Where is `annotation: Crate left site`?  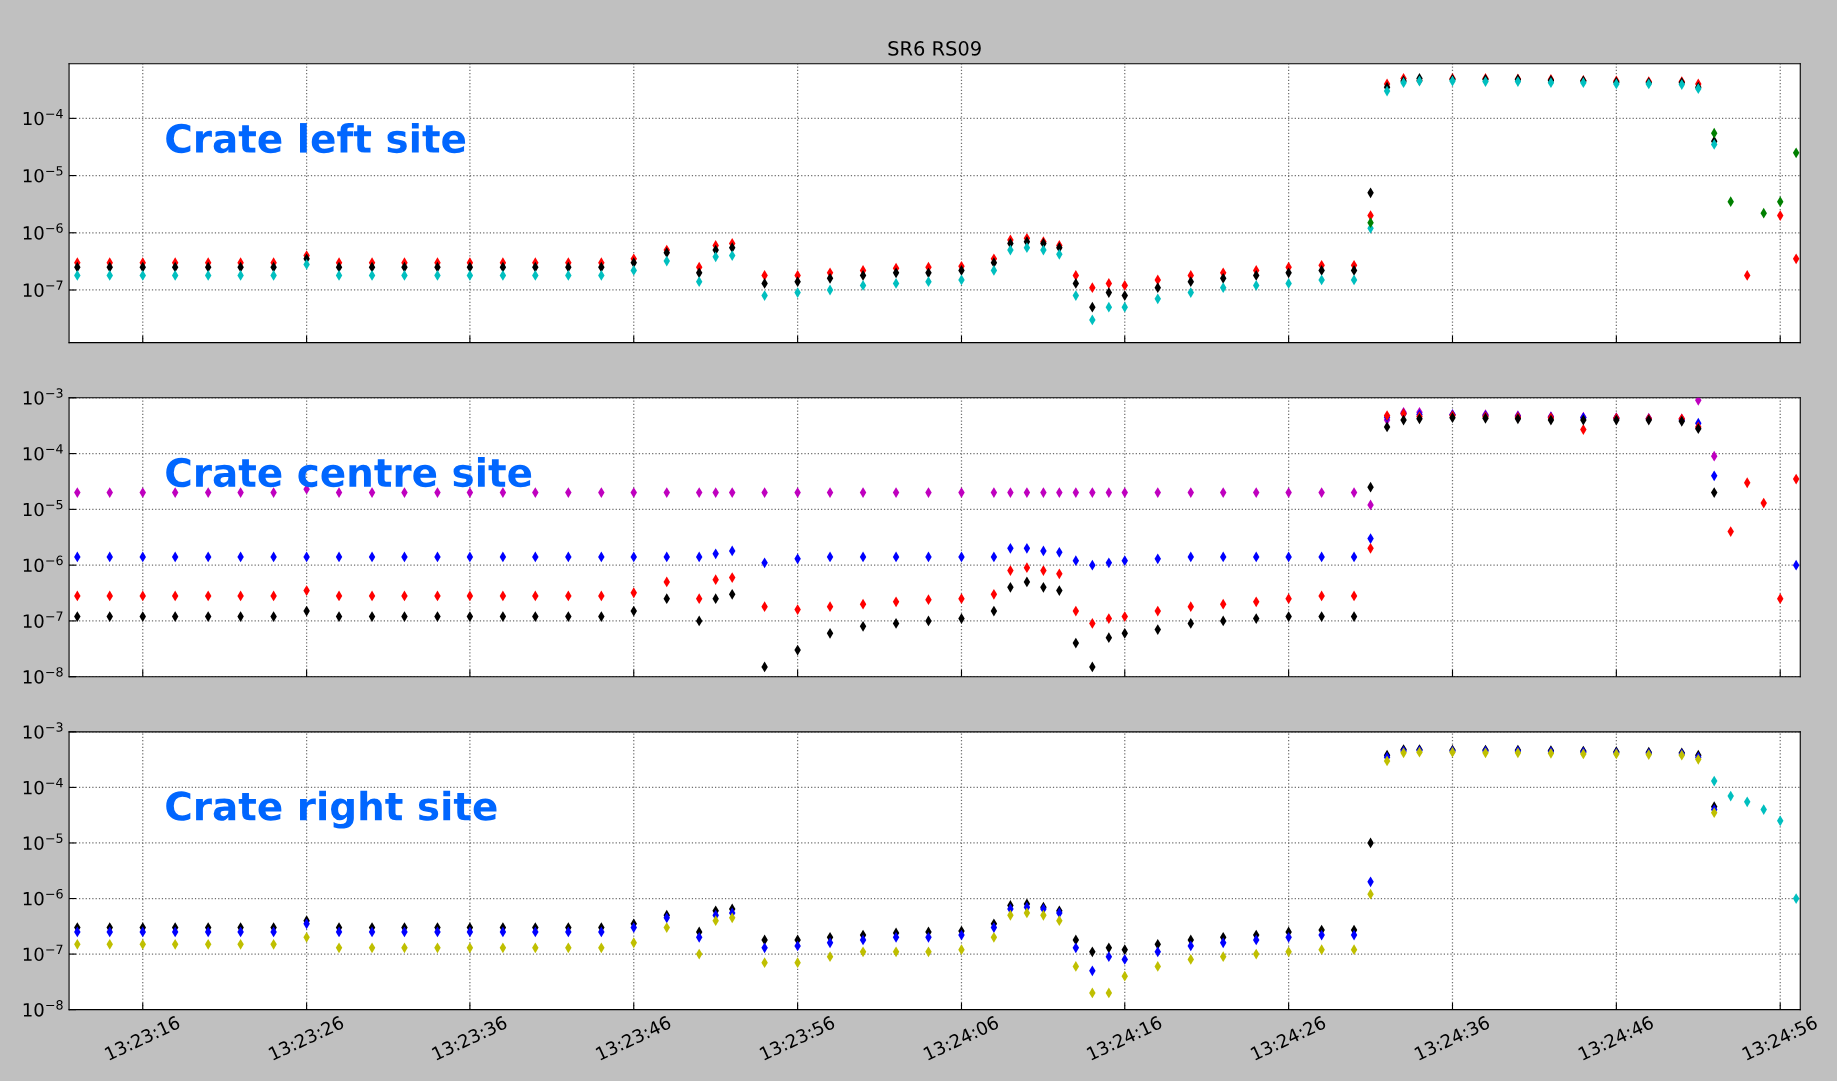
annotation: Crate left site is located at coordinates (316, 138).